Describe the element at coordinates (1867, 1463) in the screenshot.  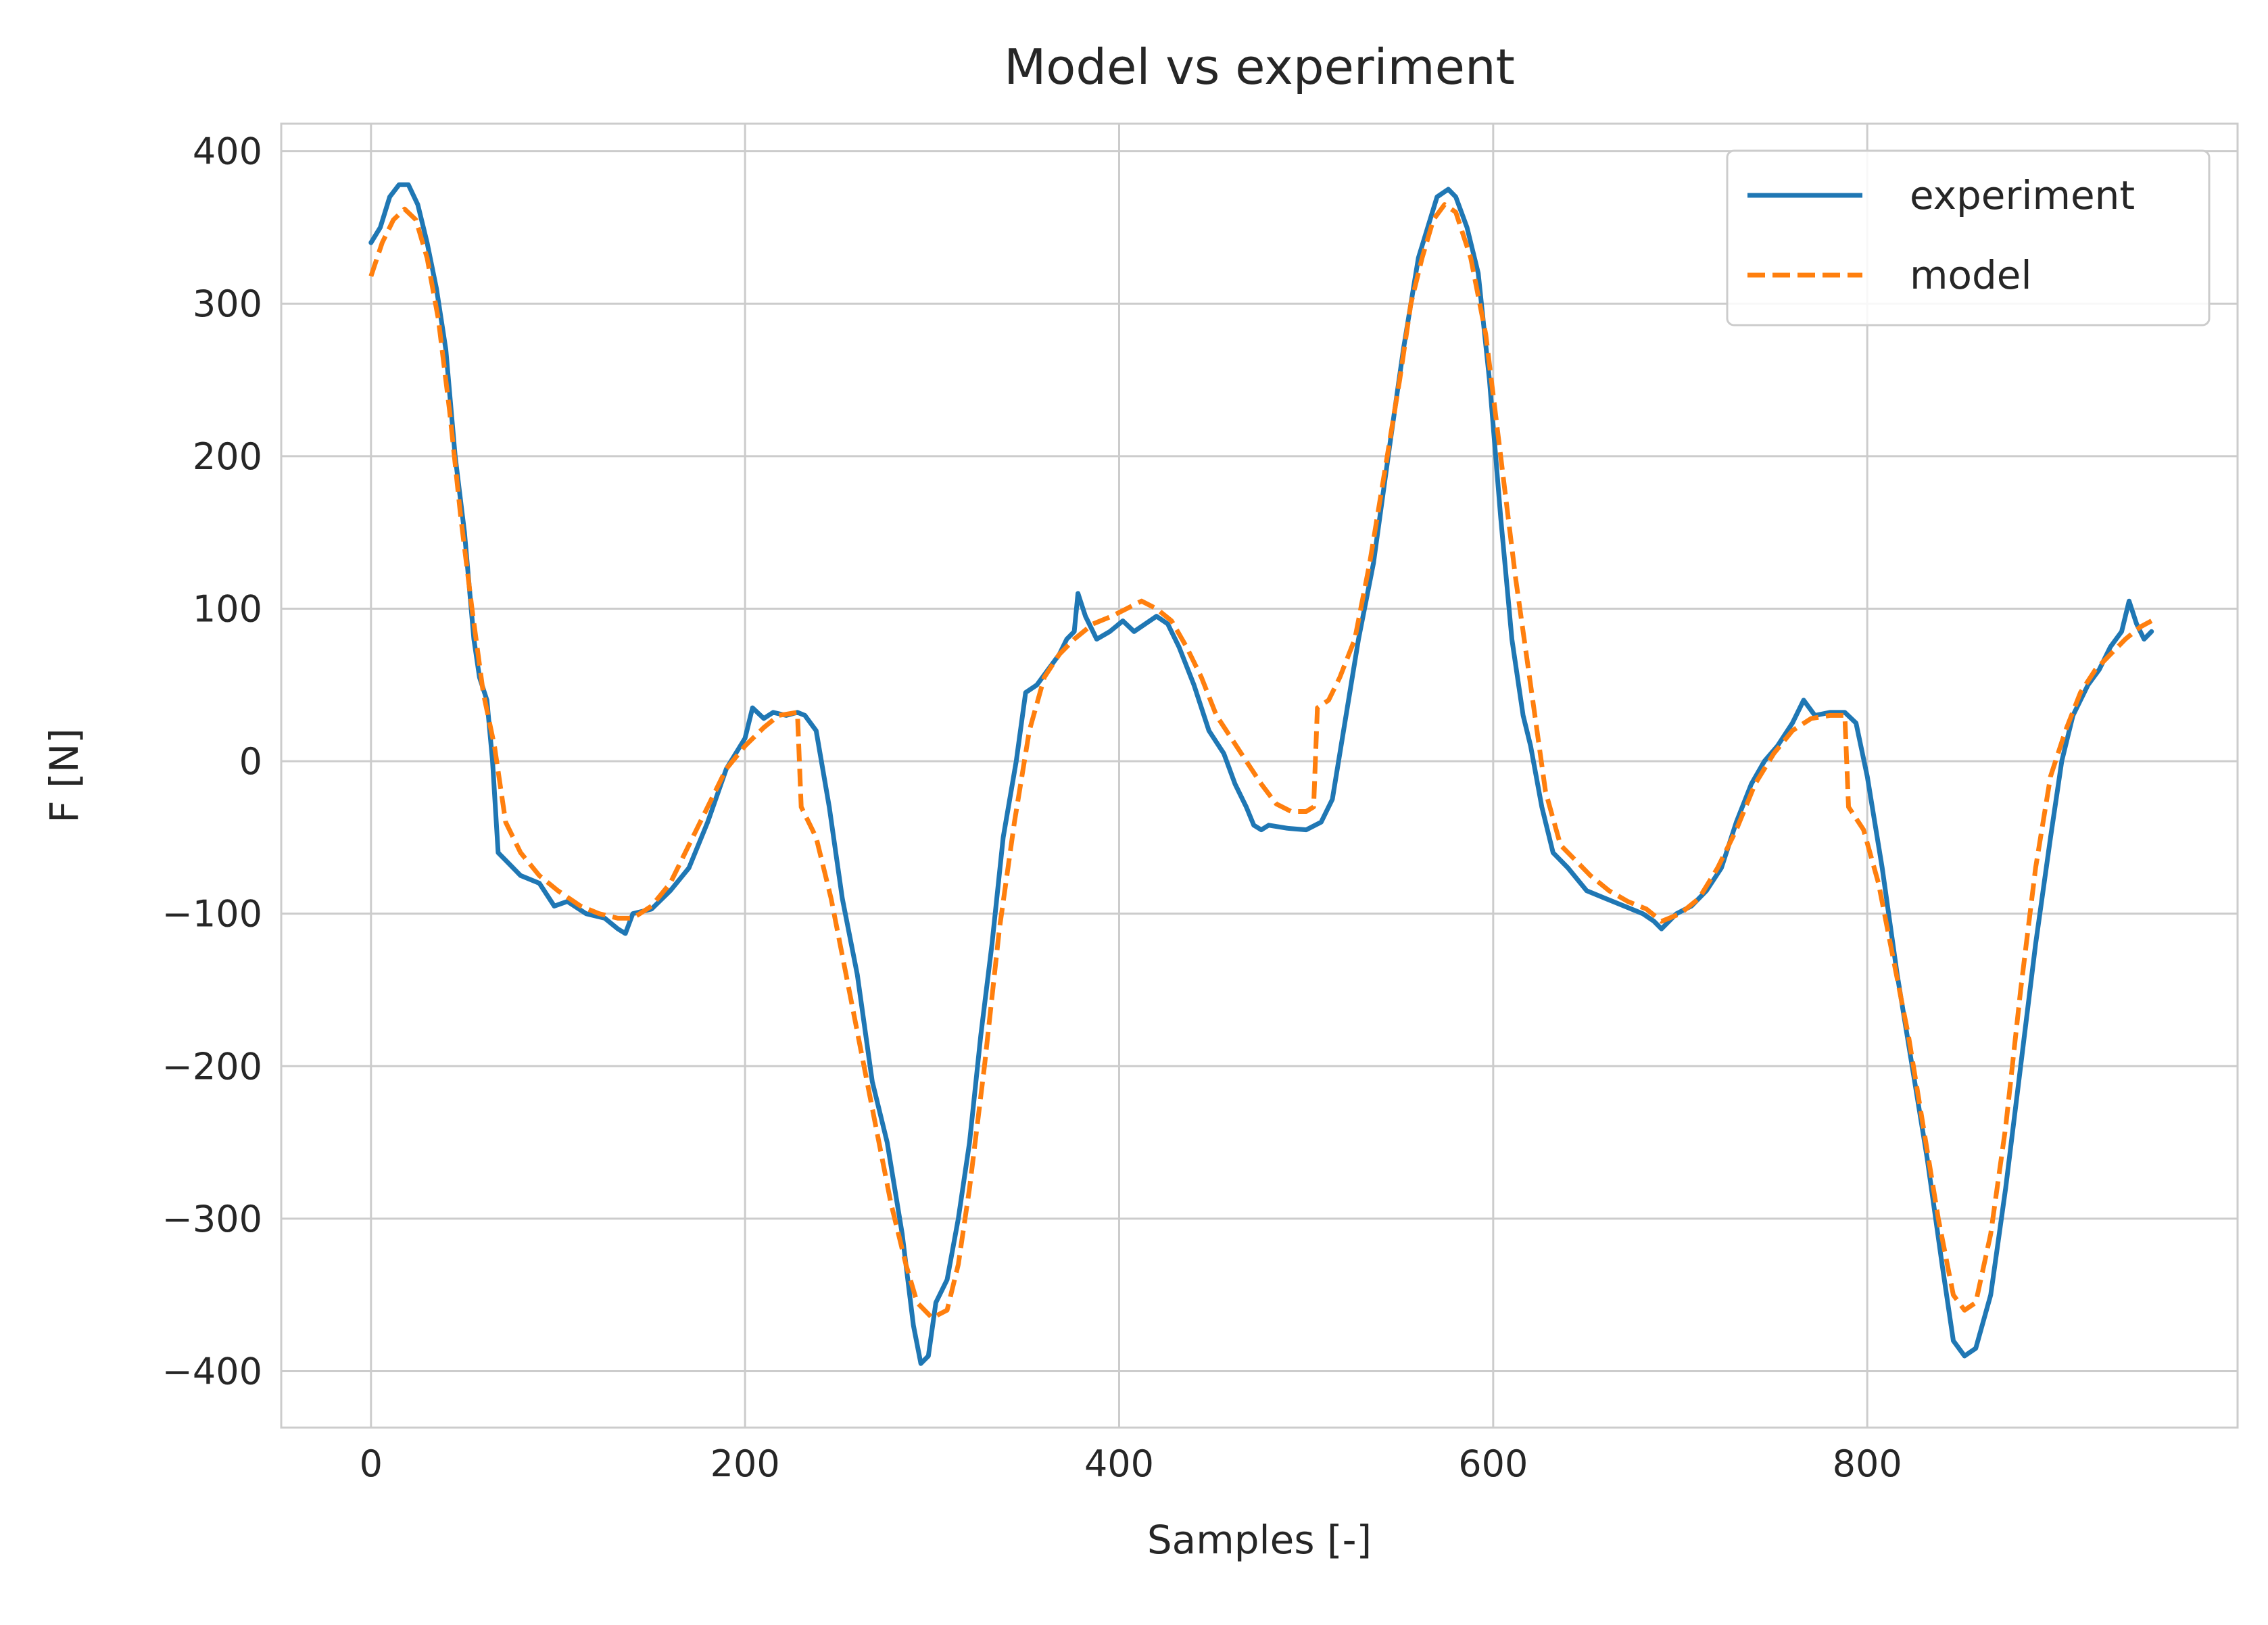
I see `x-tick-label: 800` at that location.